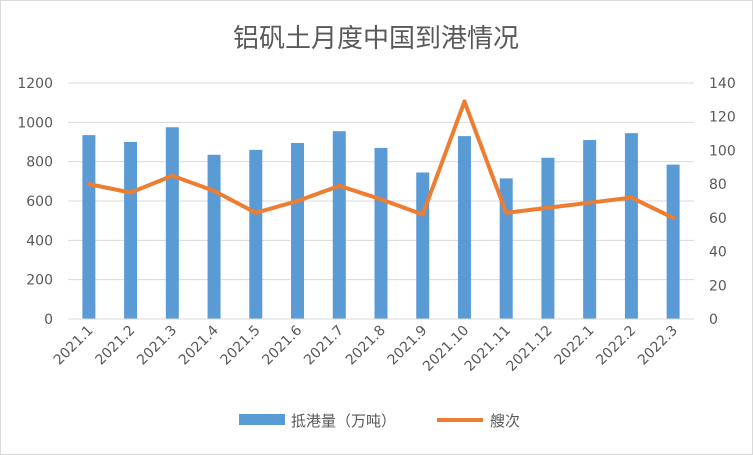 Image resolution: width=753 pixels, height=455 pixels. Describe the element at coordinates (658, 346) in the screenshot. I see `x-tick-label: 2022.3` at that location.